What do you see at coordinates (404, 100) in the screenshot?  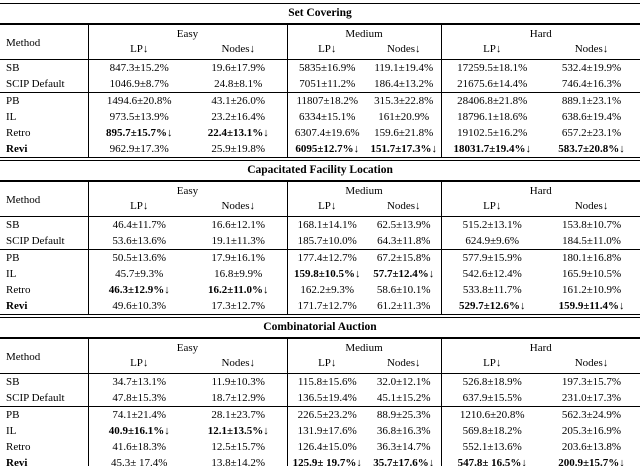 I see `value-cell: 315.3±22.8%` at bounding box center [404, 100].